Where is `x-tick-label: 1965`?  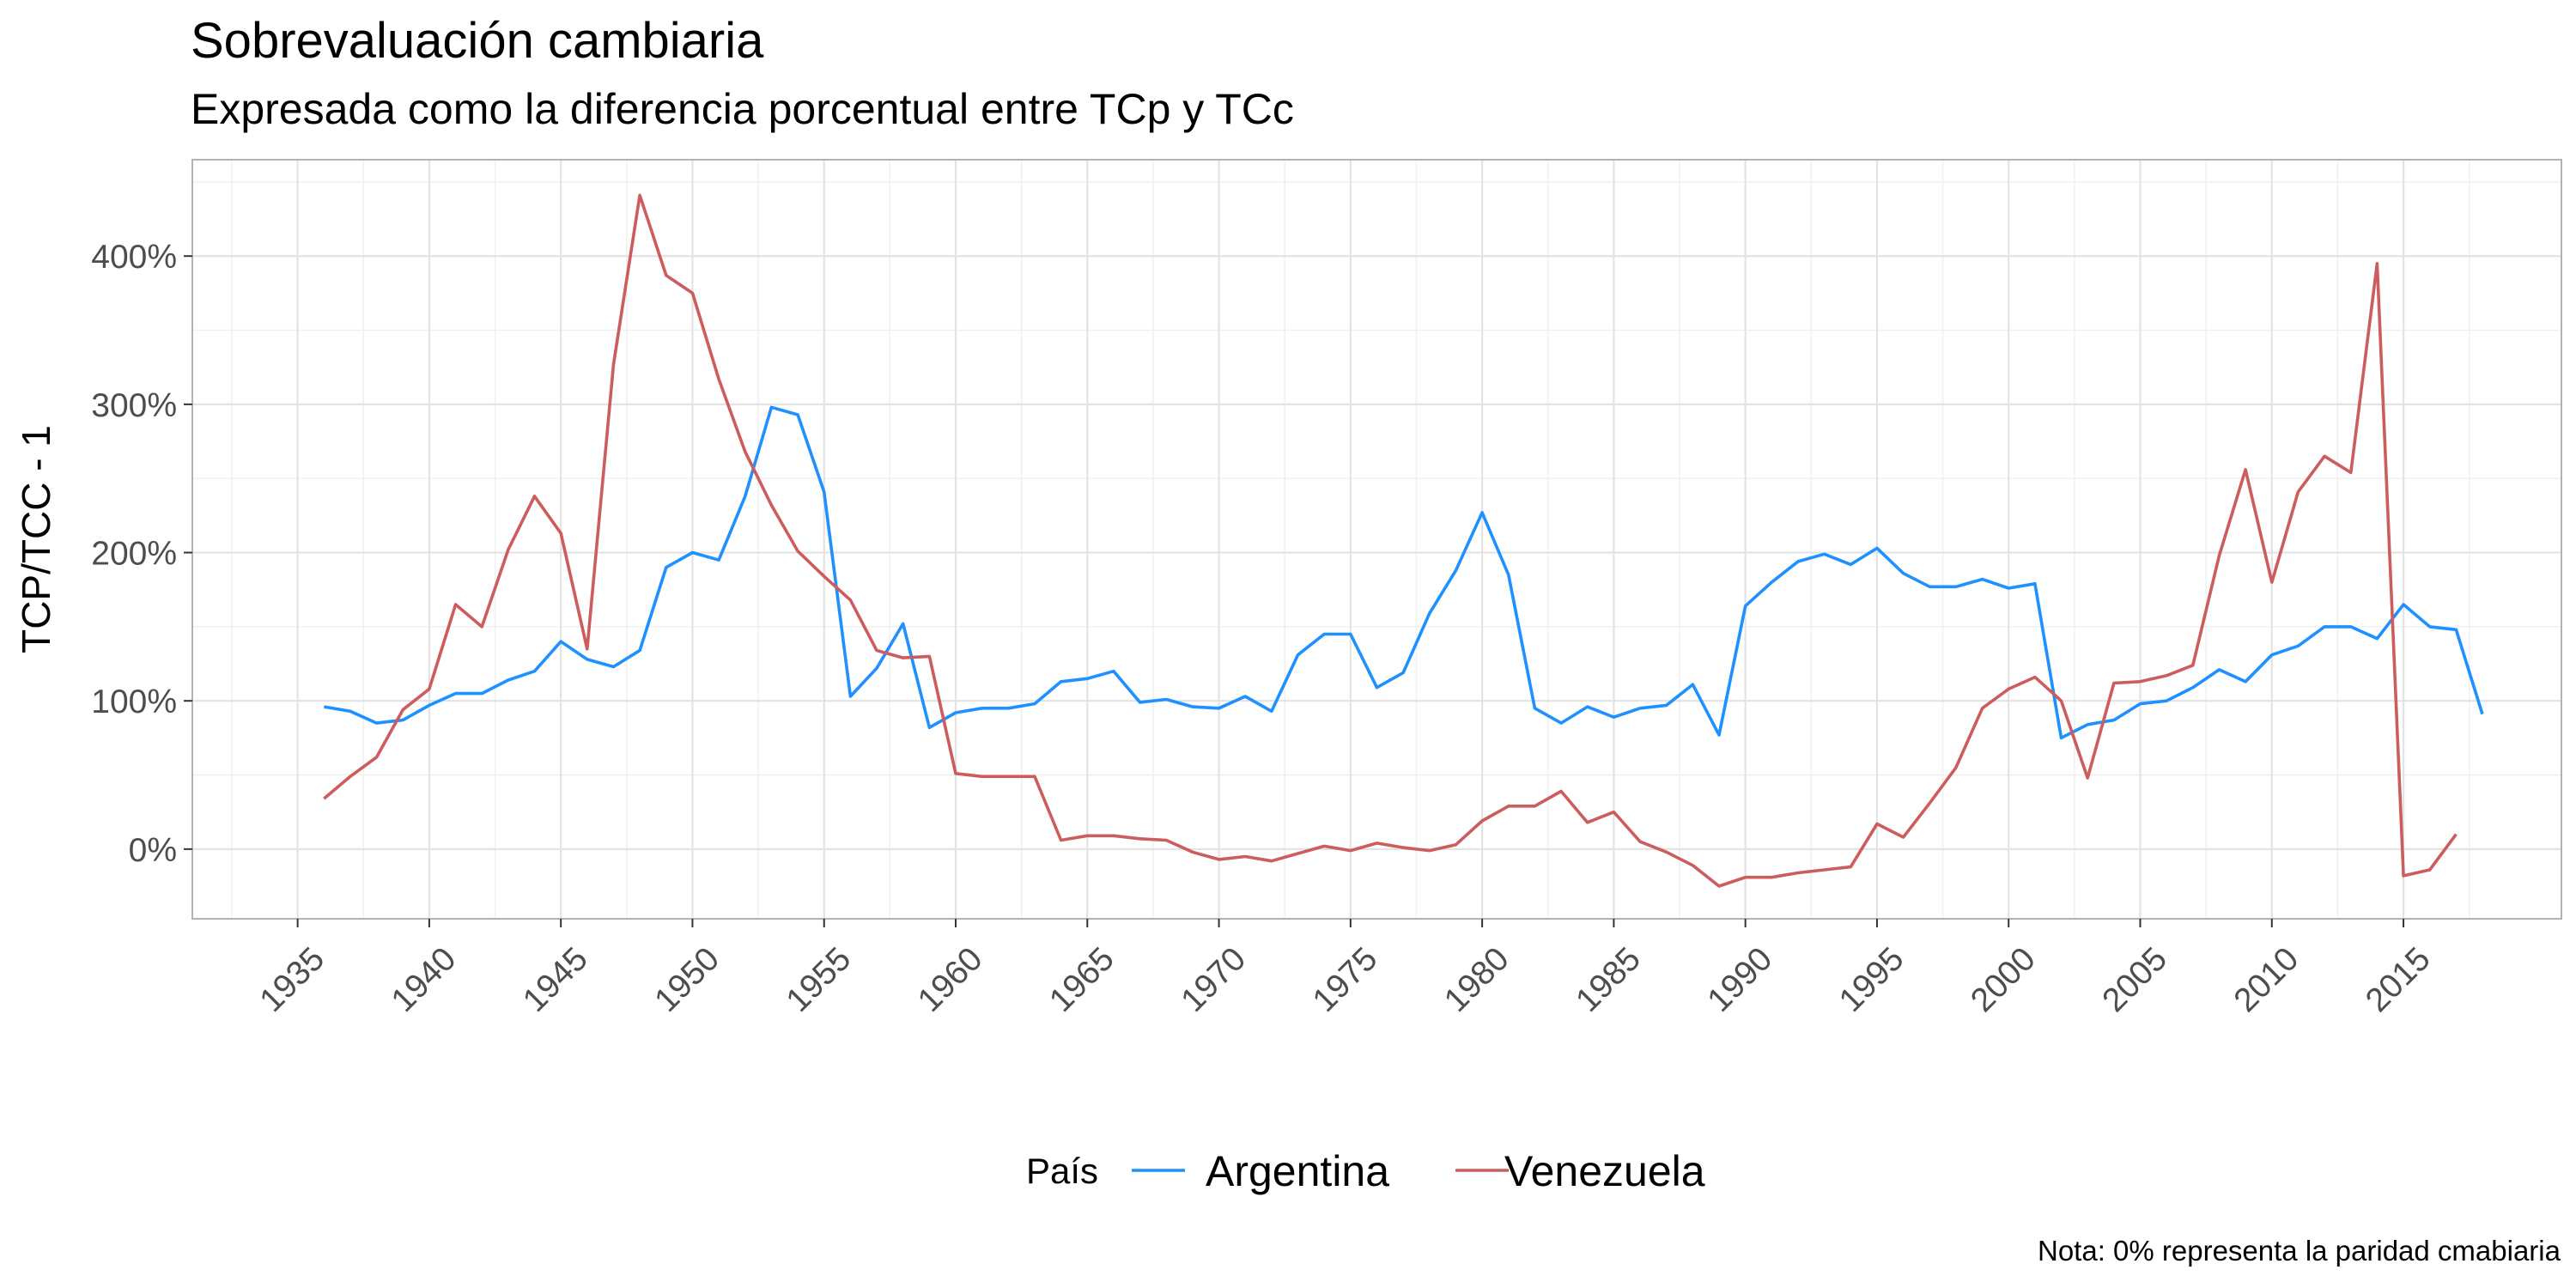 x-tick-label: 1965 is located at coordinates (1081, 980).